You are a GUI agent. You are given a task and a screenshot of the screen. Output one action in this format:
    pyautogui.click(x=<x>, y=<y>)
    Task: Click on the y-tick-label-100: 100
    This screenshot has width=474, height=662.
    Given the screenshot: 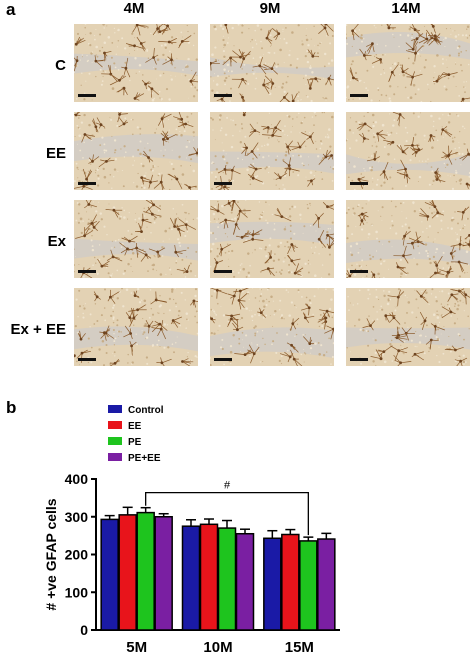 What is the action you would take?
    pyautogui.click(x=77, y=592)
    